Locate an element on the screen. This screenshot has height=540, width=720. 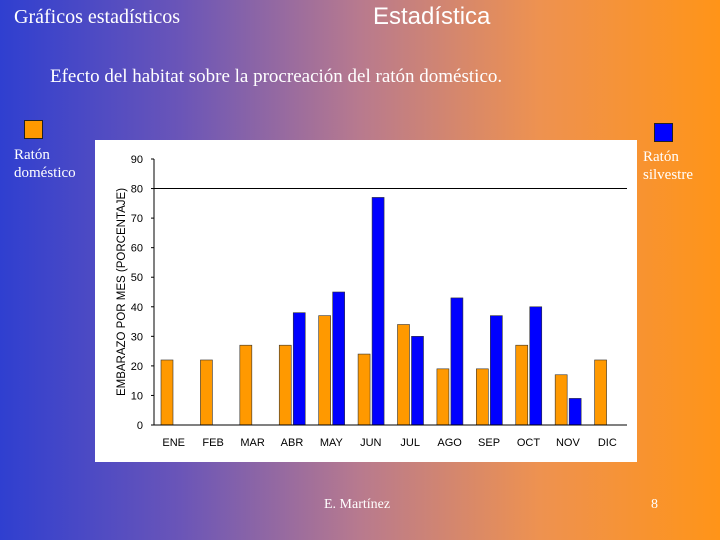
y-axis-title: EMBARAZO POR MES (PORCENTAJE) is located at coordinates (122, 292).